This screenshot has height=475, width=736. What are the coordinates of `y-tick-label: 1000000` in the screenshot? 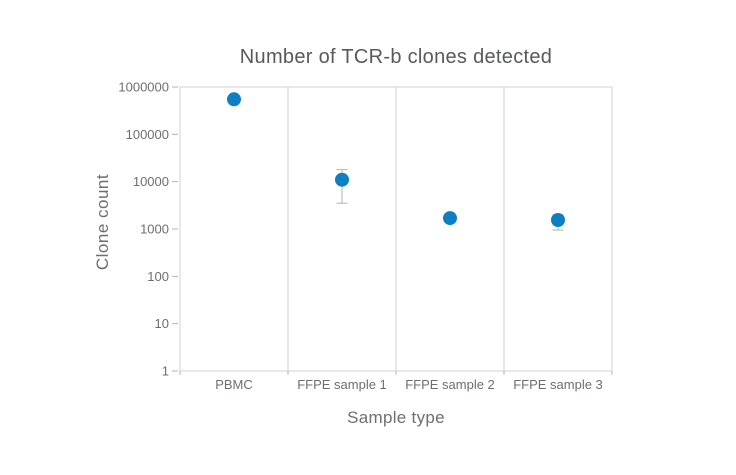 It's located at (143, 87).